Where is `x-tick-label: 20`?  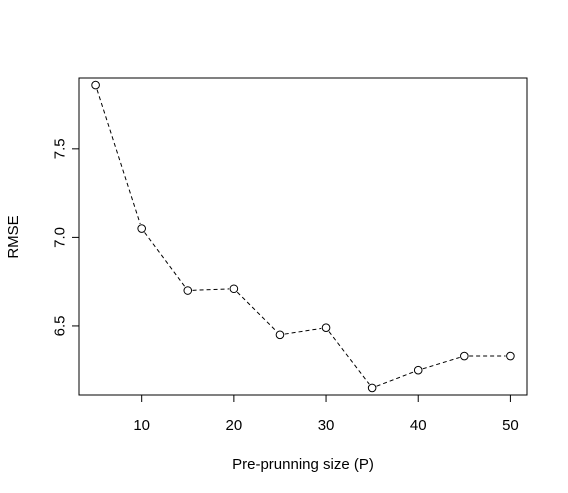 x-tick-label: 20 is located at coordinates (234, 425).